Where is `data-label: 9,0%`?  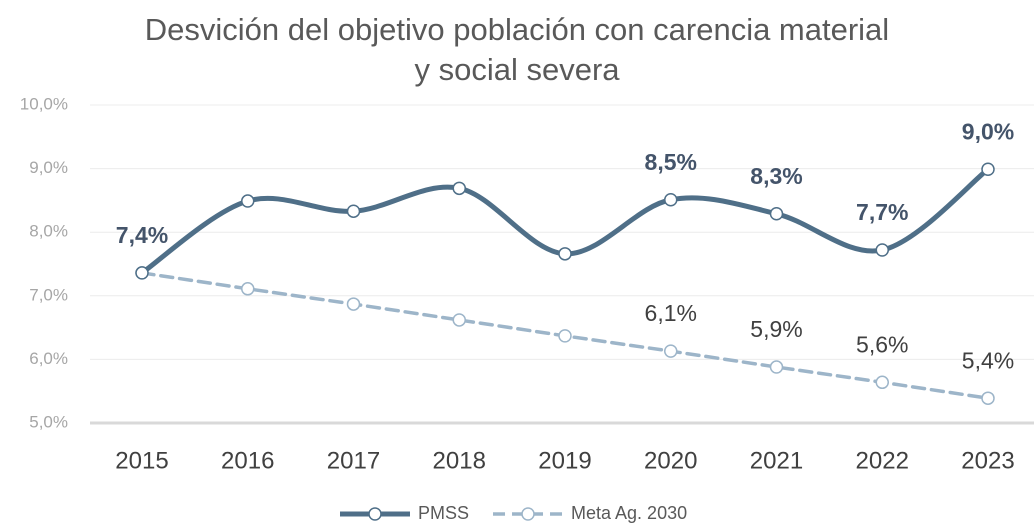 data-label: 9,0% is located at coordinates (988, 131).